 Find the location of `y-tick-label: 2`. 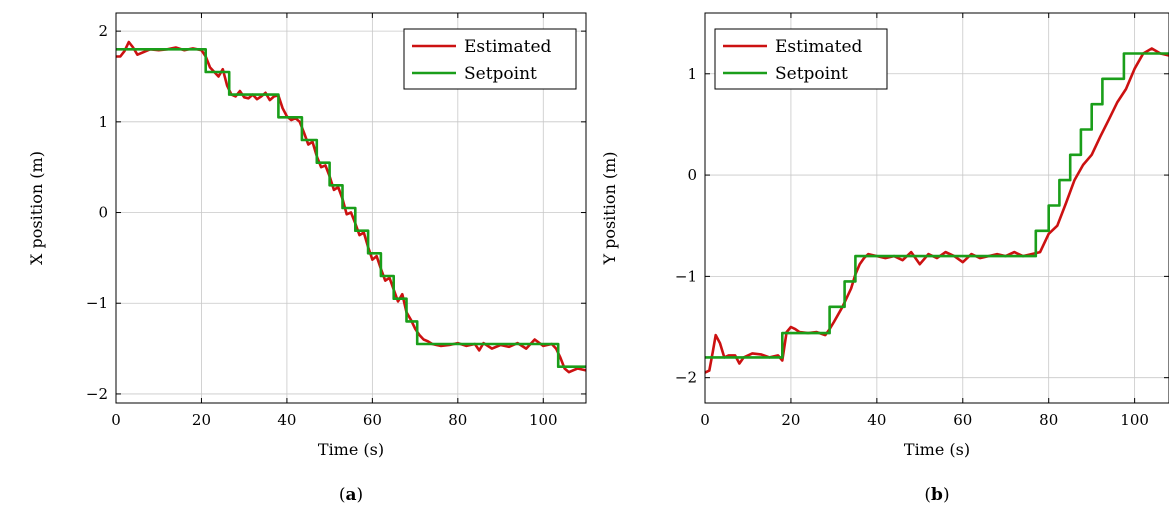

y-tick-label: 2 is located at coordinates (103, 31).